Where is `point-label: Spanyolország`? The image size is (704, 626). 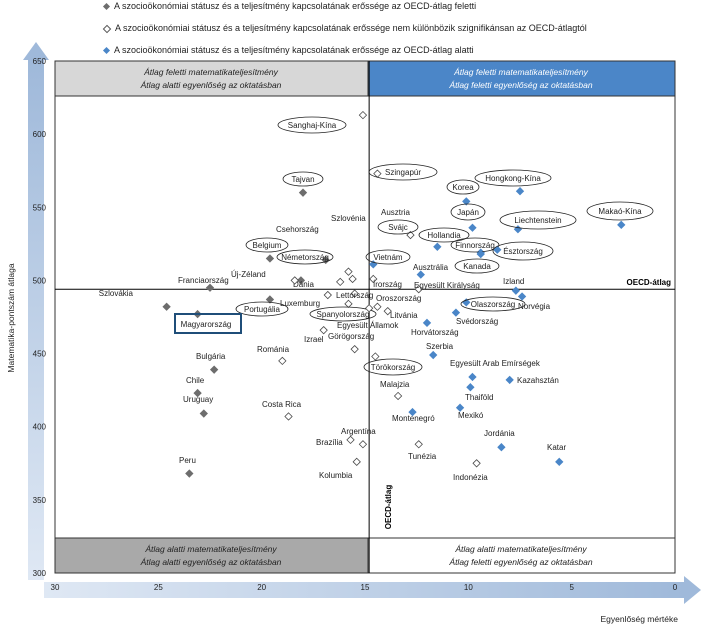 point-label: Spanyolország is located at coordinates (343, 314).